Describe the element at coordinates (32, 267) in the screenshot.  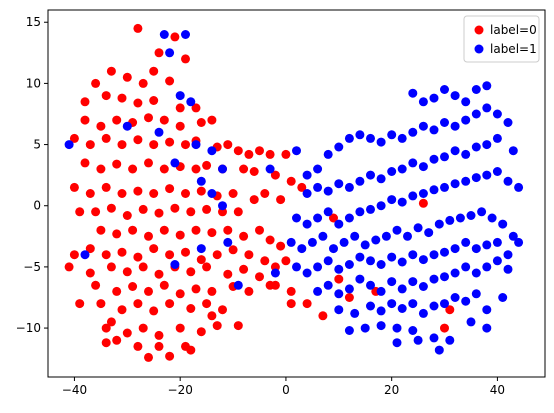
I see `y-tick-label: −5` at that location.